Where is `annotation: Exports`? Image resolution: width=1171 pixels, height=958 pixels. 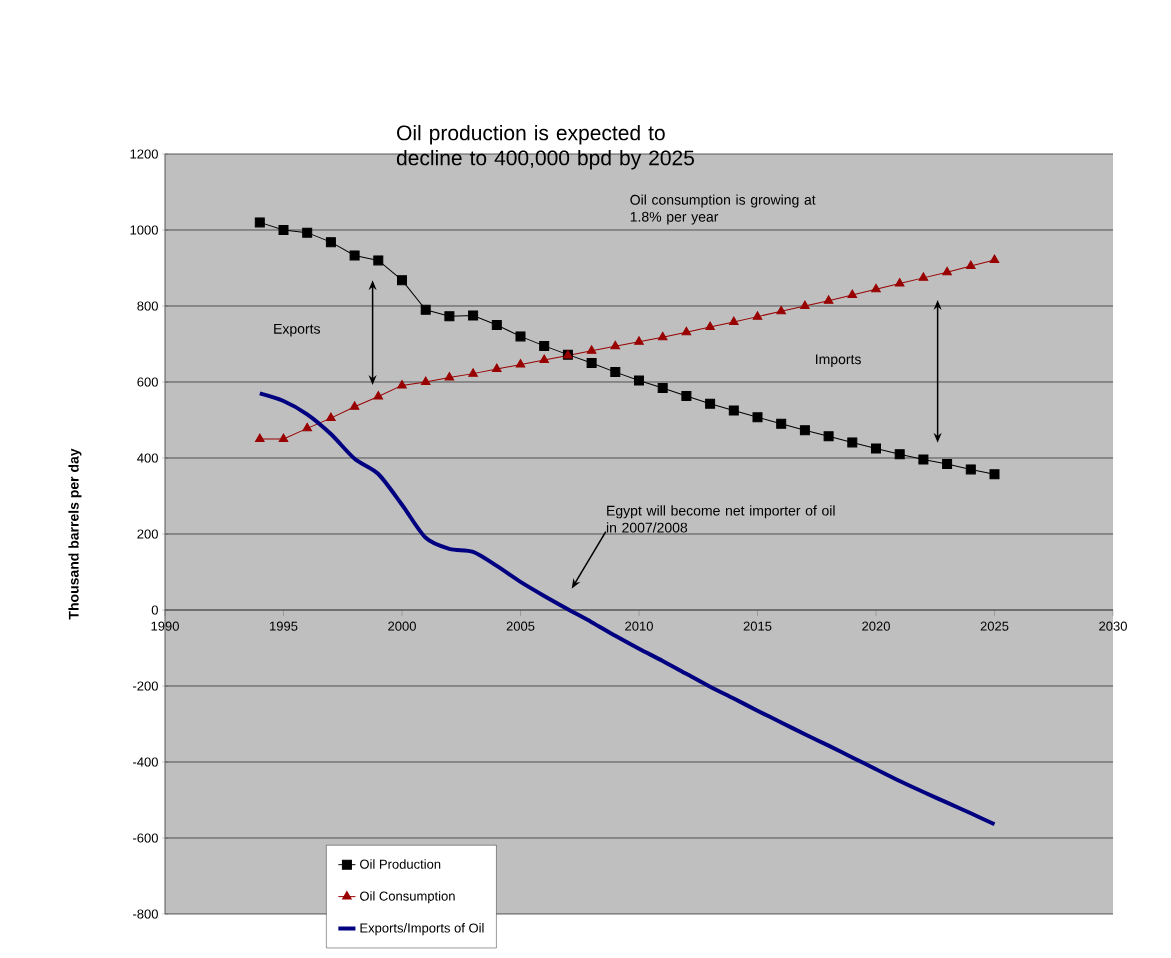 annotation: Exports is located at coordinates (297, 330).